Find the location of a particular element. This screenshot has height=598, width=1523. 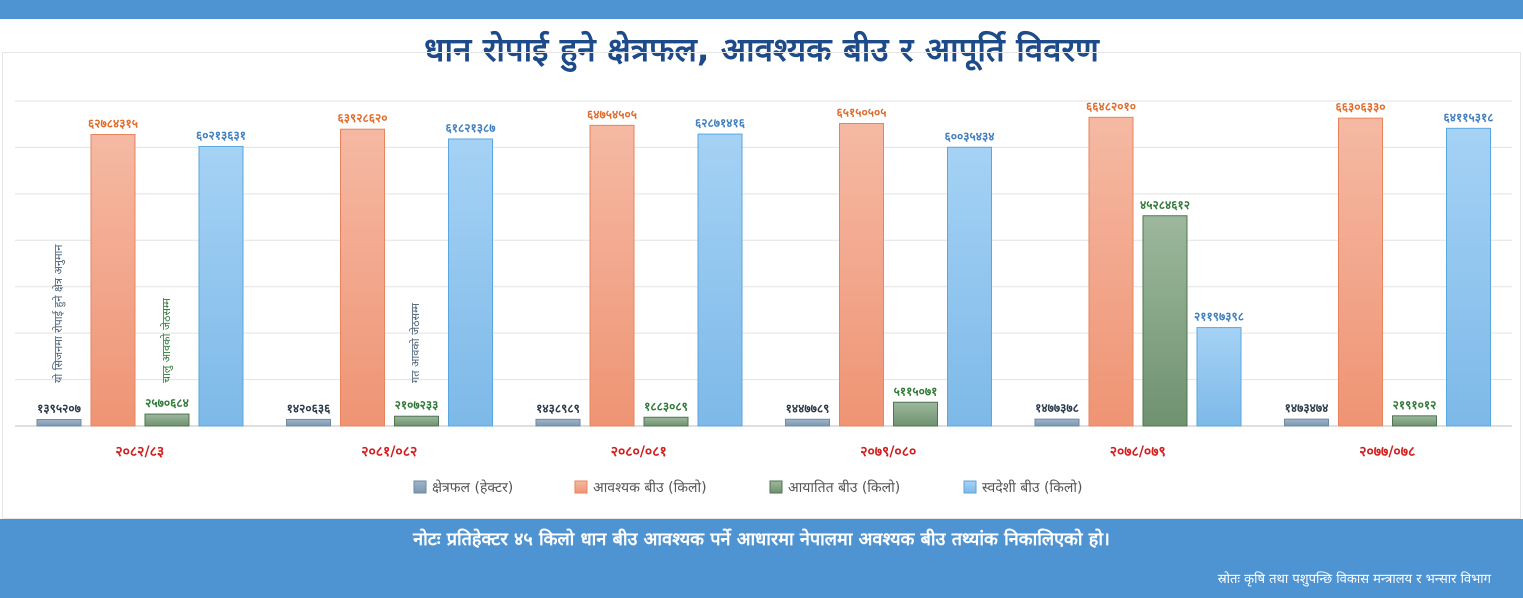

data-label-area: १४७७३७८ is located at coordinates (1057, 408).